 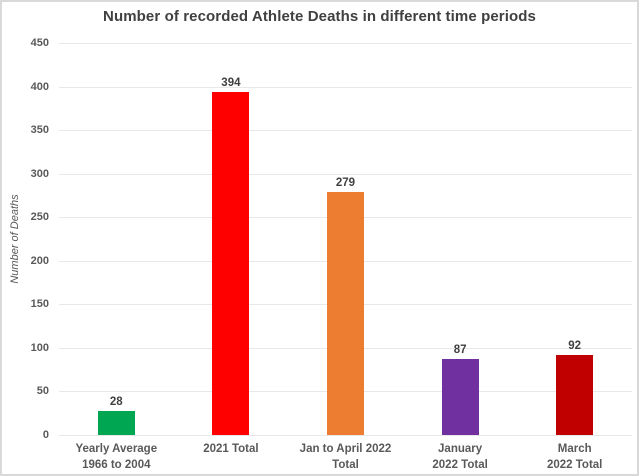 I want to click on bar-column: 394, so click(x=231, y=239).